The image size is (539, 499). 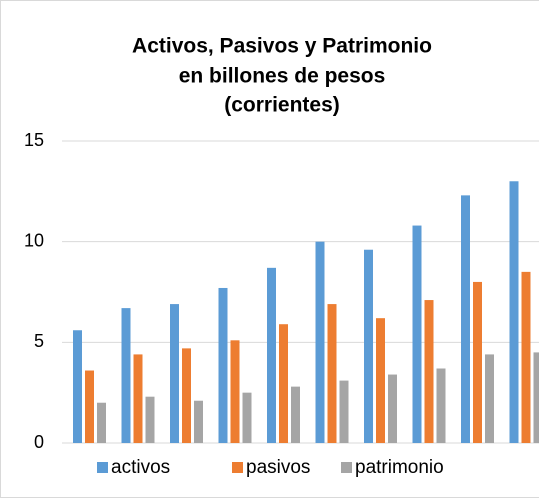 What do you see at coordinates (39, 442) in the screenshot?
I see `y-tick-label: 0` at bounding box center [39, 442].